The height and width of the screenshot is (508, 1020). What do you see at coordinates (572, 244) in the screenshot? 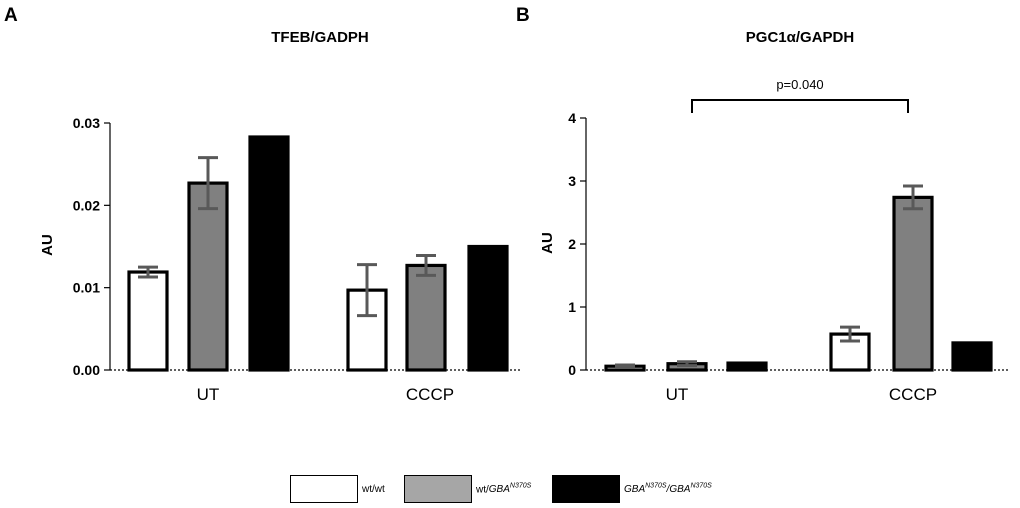
I see `y-tick-label-B: 2` at bounding box center [572, 244].